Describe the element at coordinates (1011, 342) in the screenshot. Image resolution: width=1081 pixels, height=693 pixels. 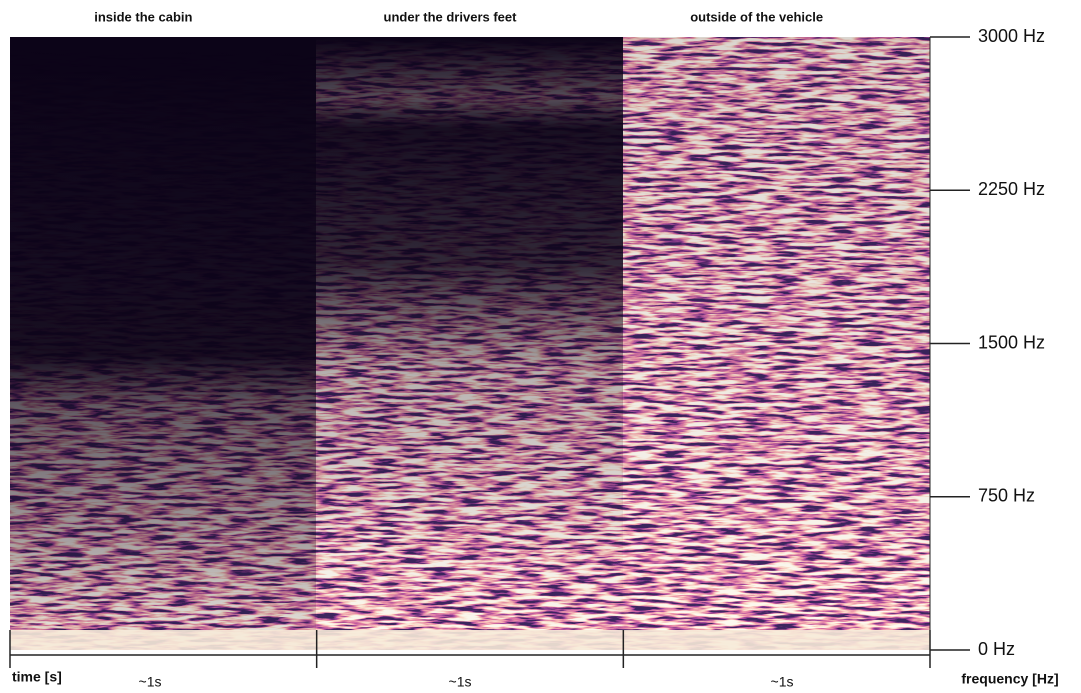
I see `y-tick-label: 1500 Hz` at that location.